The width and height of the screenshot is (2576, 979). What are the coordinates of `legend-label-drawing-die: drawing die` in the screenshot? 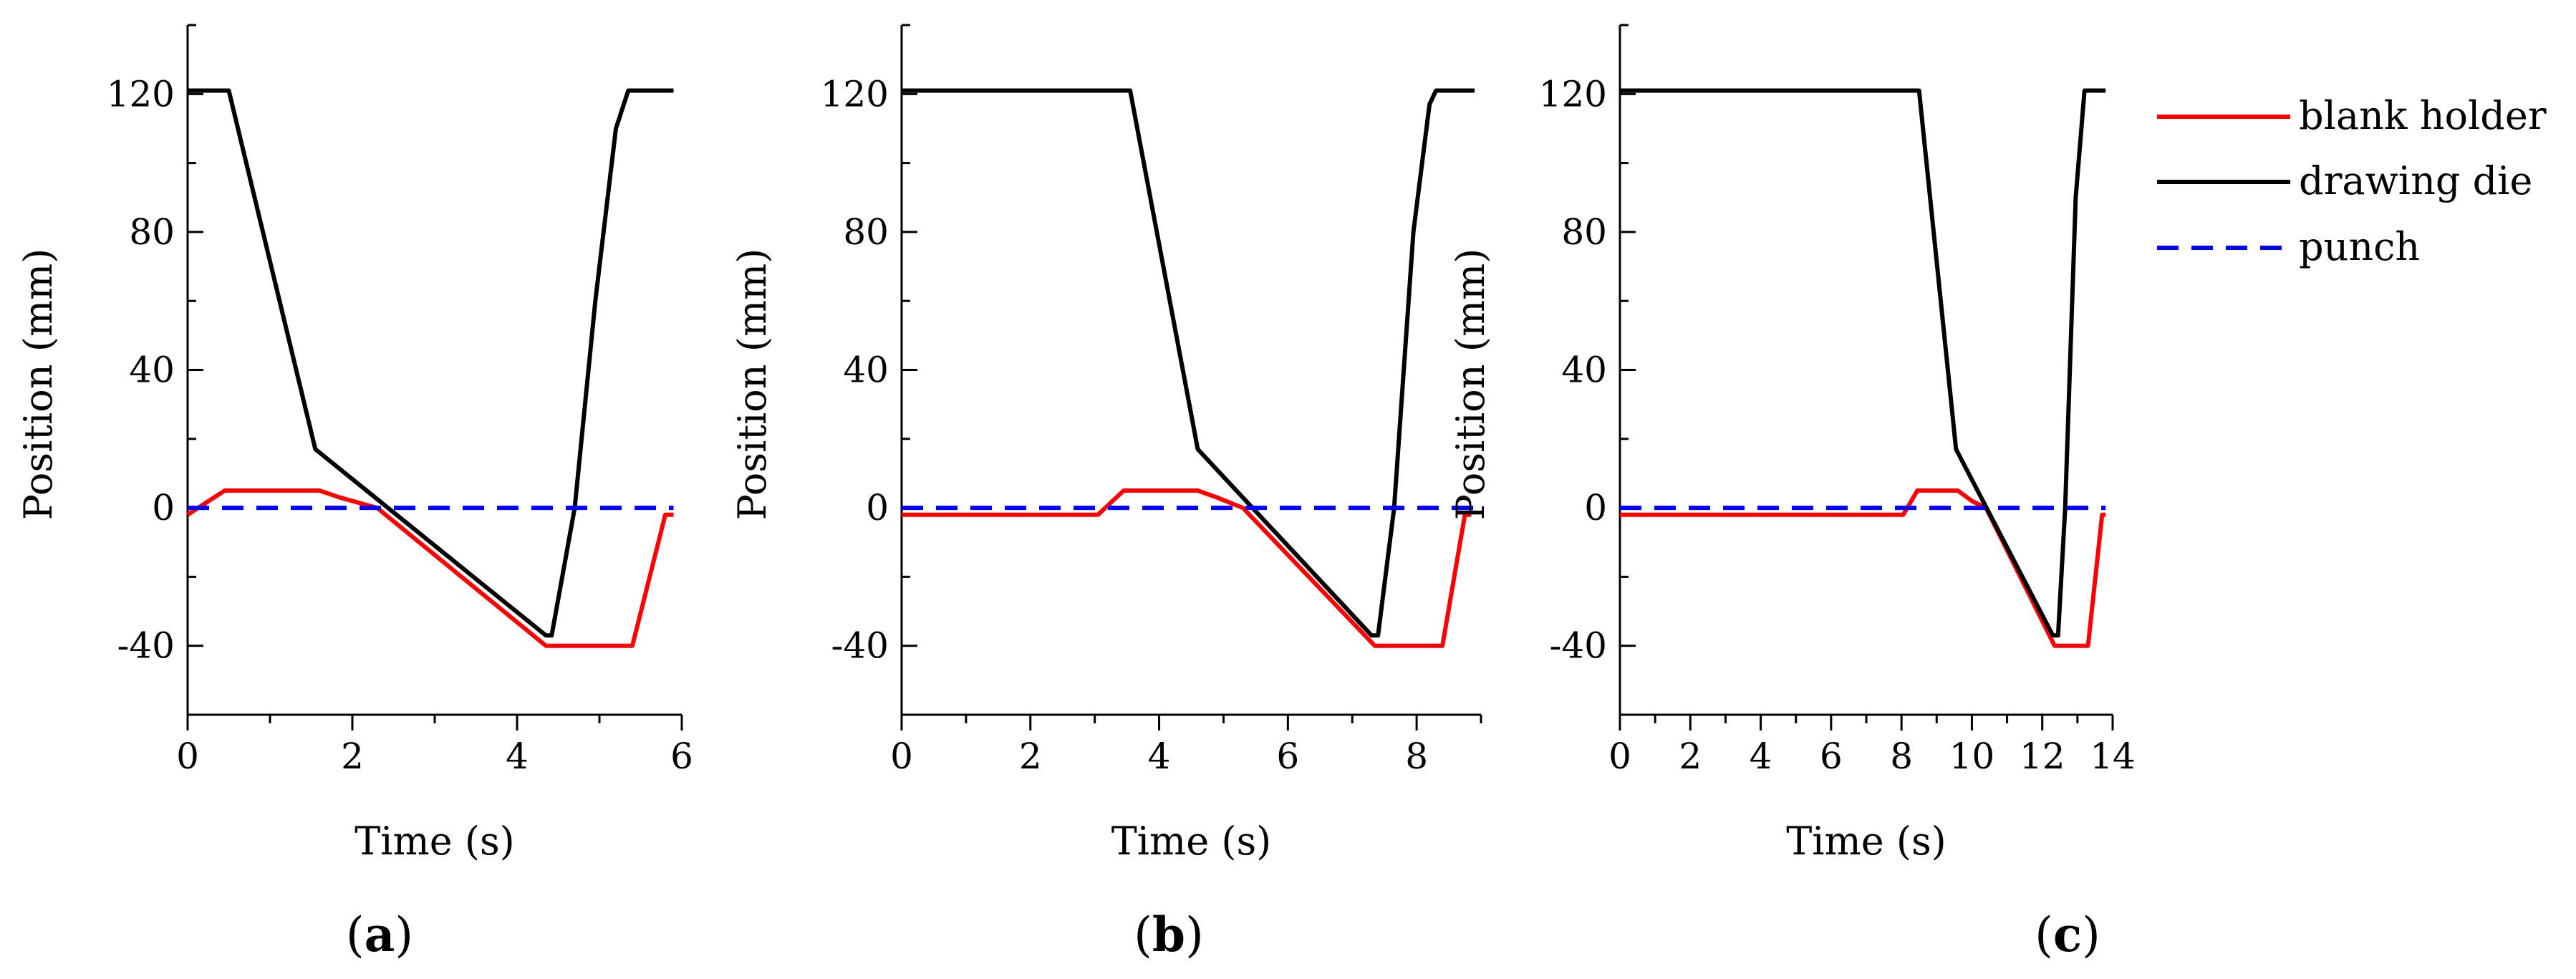 It's located at (2415, 180).